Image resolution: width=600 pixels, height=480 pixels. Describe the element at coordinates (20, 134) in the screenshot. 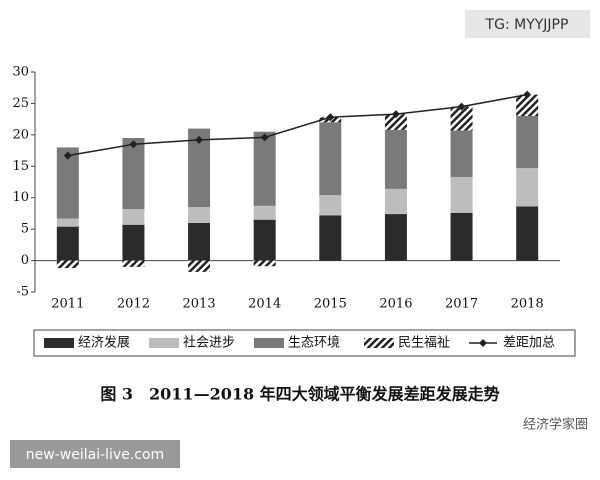

I see `y-tick-label: 20` at that location.